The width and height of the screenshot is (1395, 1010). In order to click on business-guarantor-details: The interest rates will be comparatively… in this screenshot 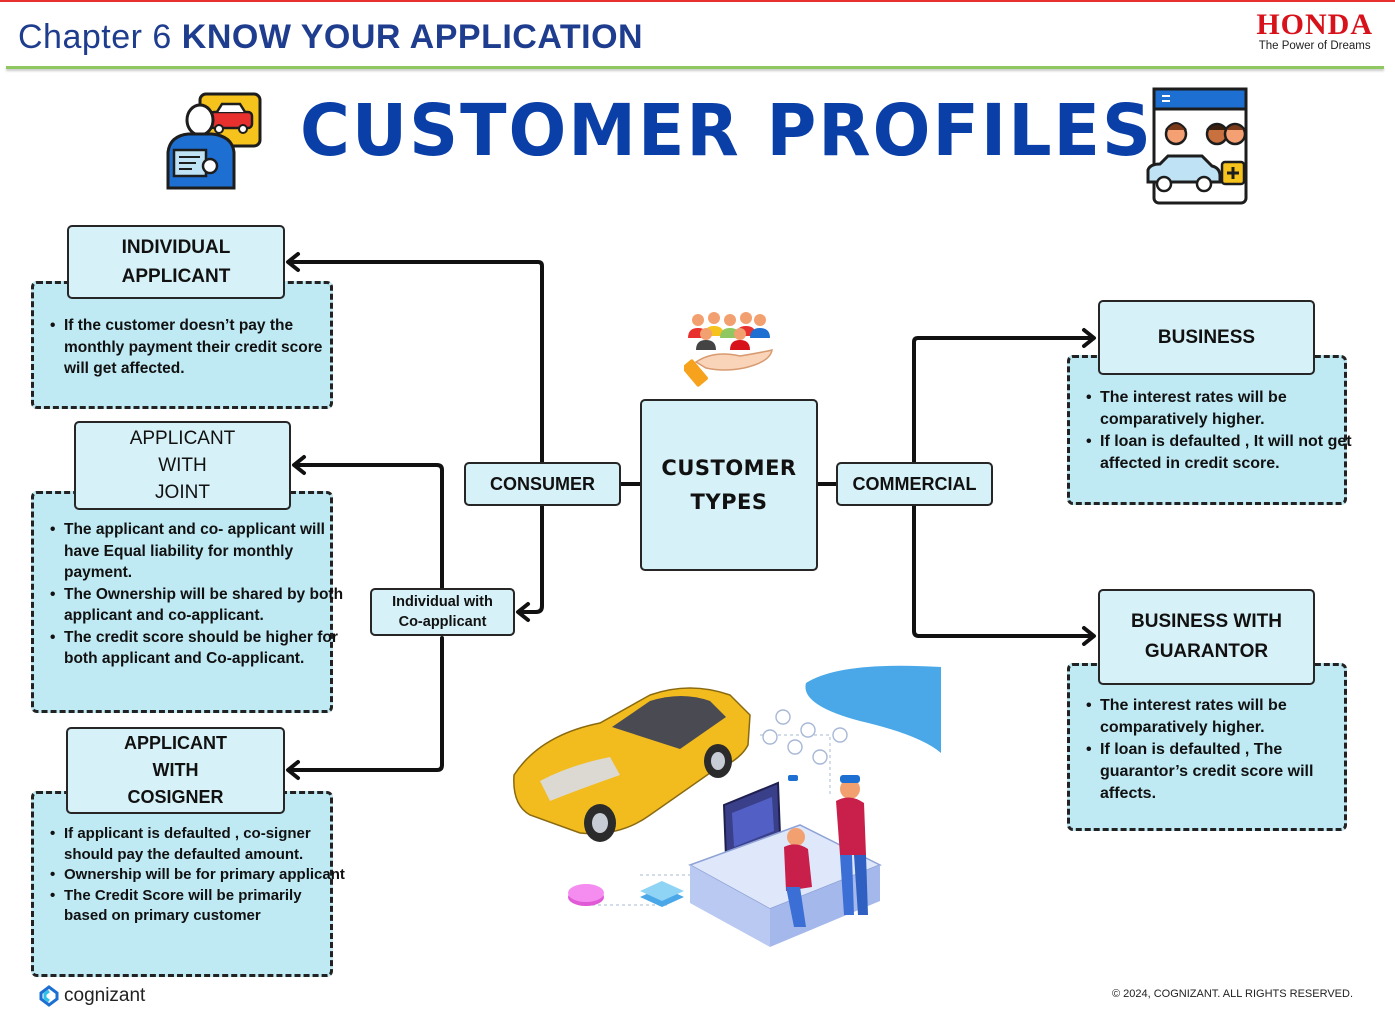, I will do `click(1207, 747)`.